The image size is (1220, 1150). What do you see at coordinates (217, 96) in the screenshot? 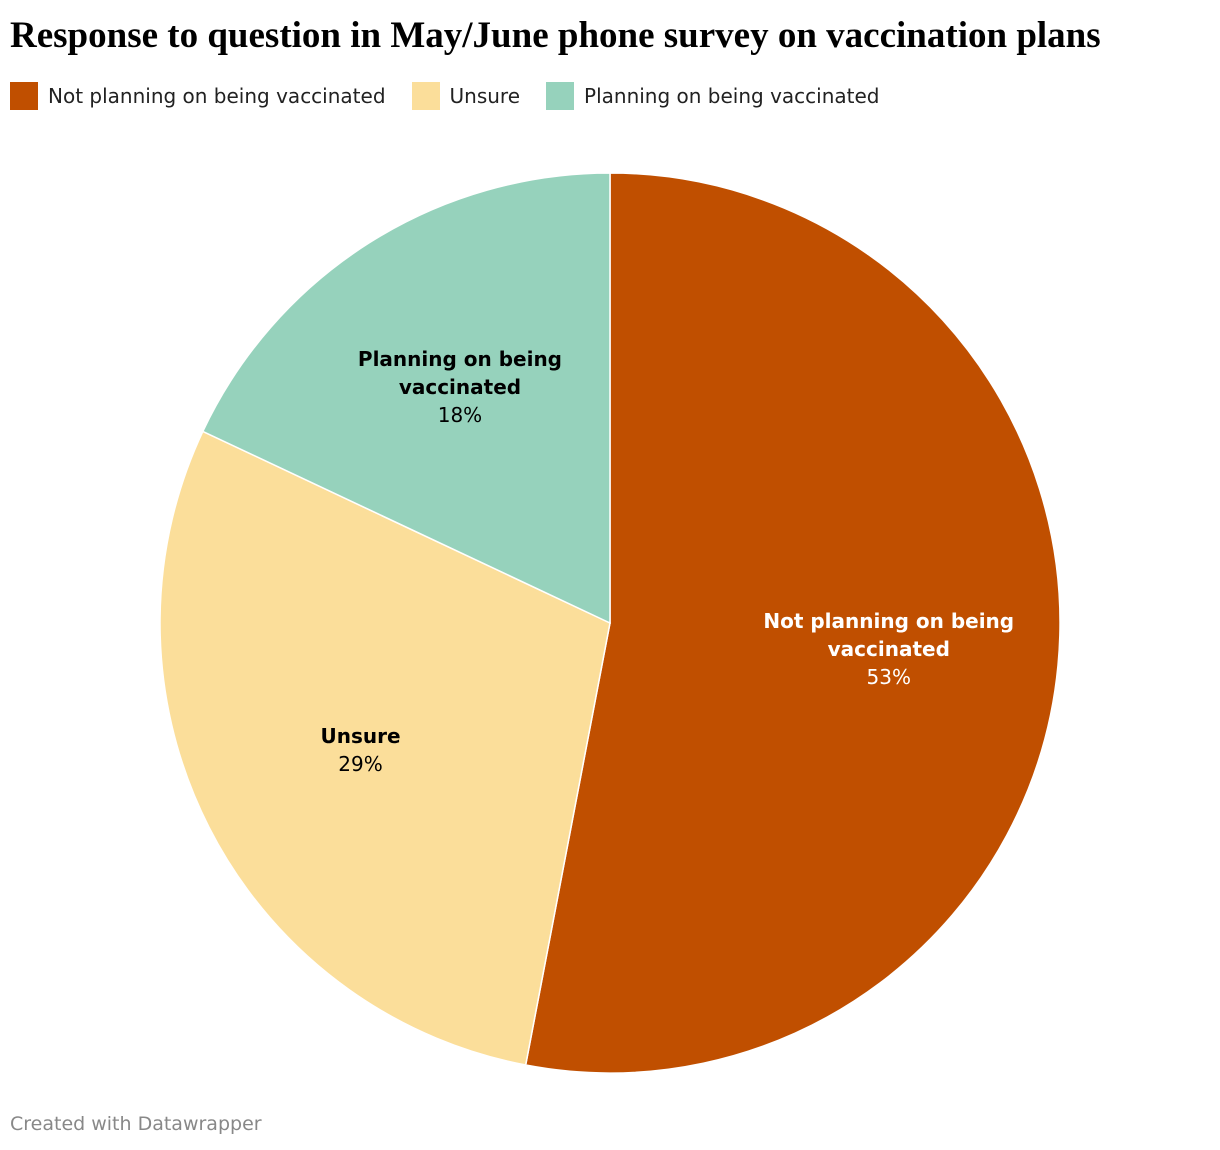
I see `legend-label: Not planning on being vaccinated` at bounding box center [217, 96].